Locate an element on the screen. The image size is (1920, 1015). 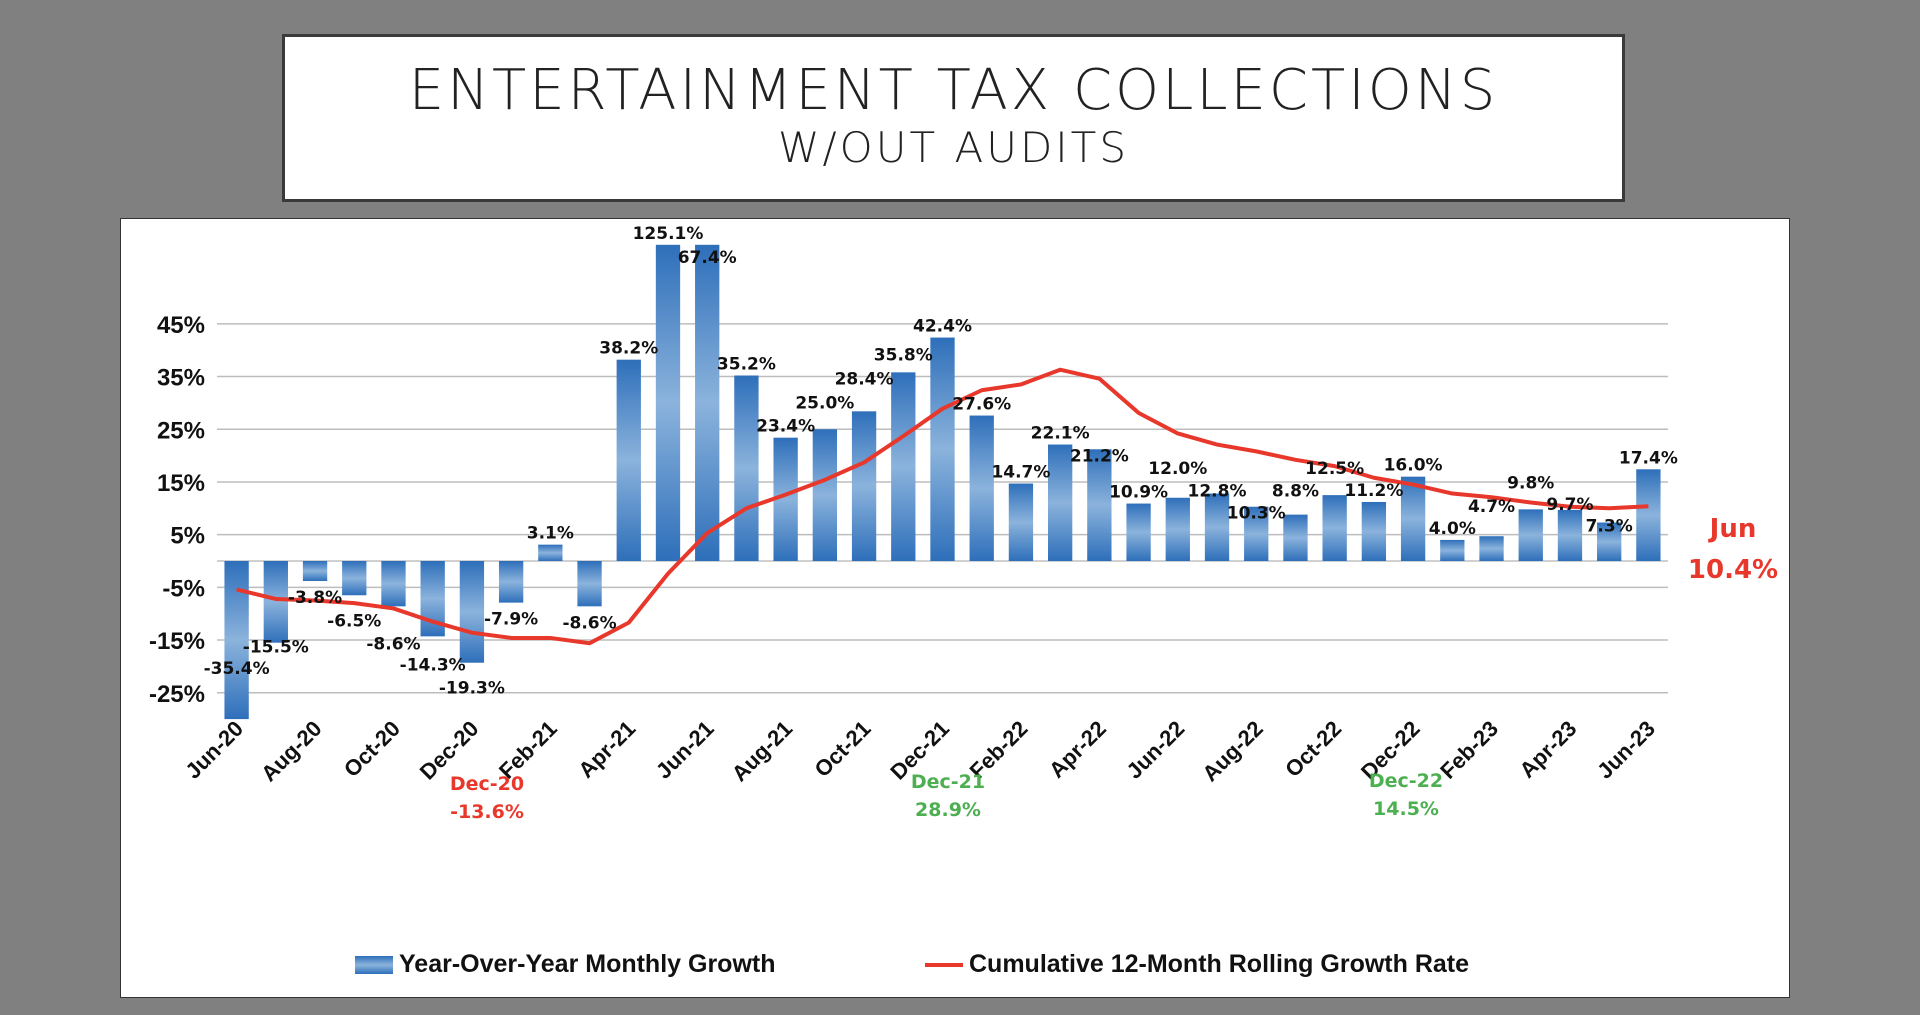
y-tick-label: 45% is located at coordinates (181, 325).